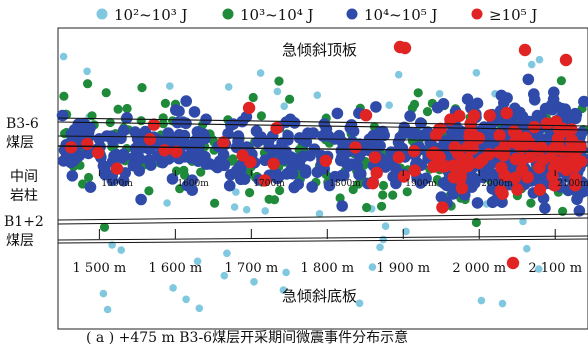 Image resolution: width=588 pixels, height=349 pixels. What do you see at coordinates (327, 268) in the screenshot?
I see `bottom-tick-label: 1 800 m` at bounding box center [327, 268].